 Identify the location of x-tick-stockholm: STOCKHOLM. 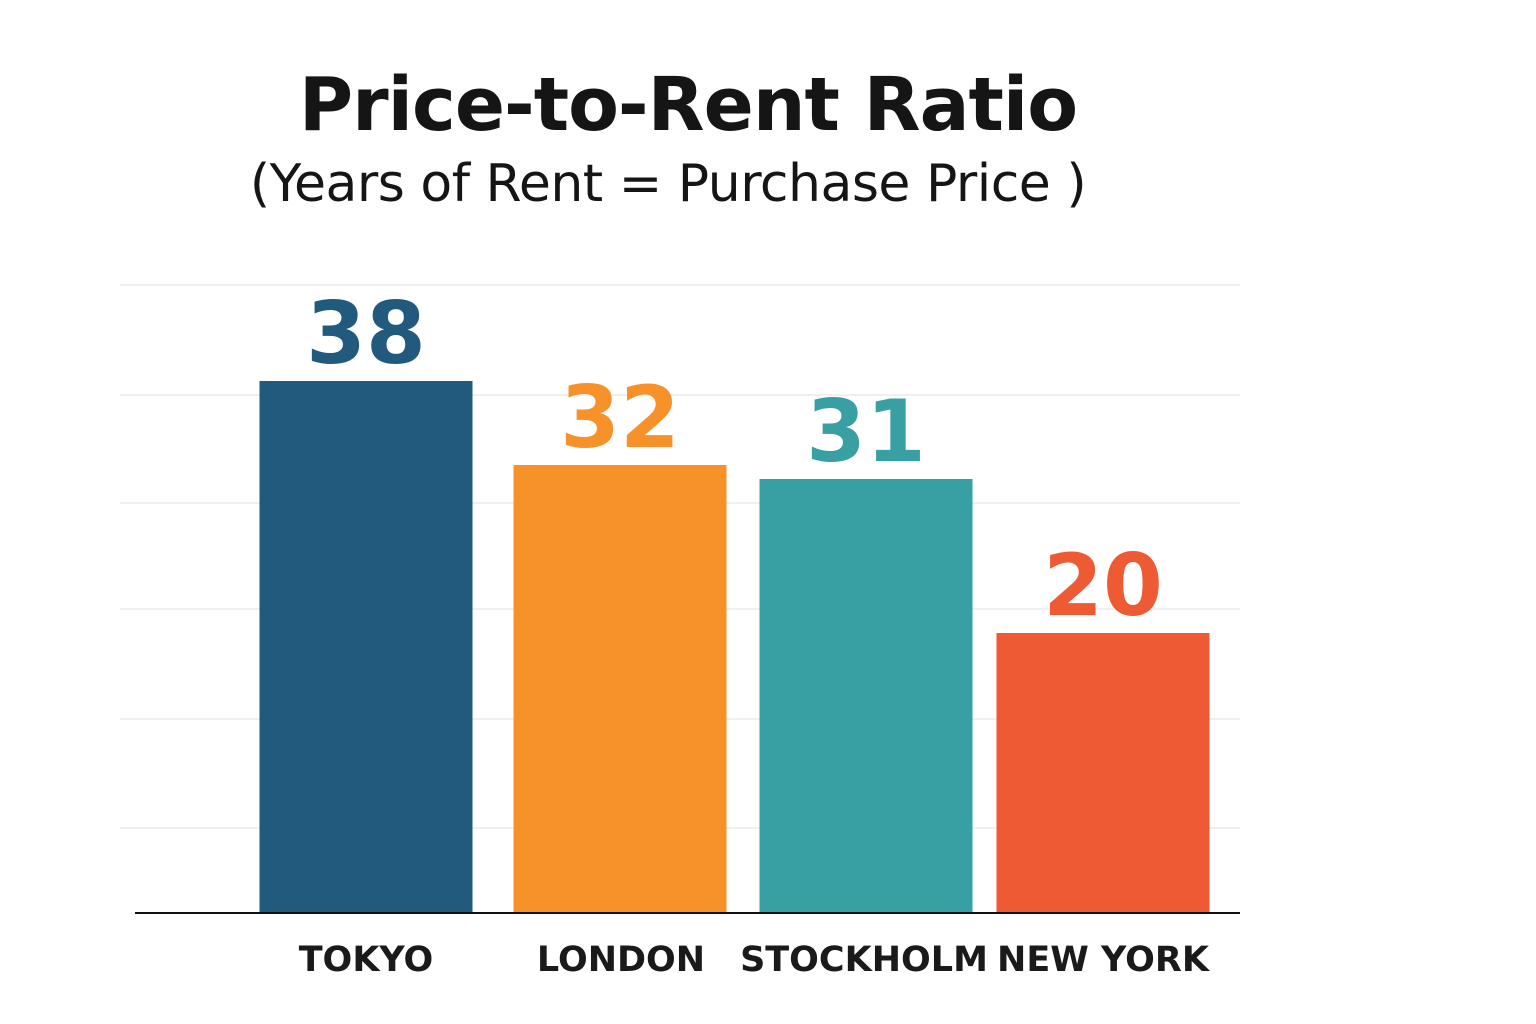
(864, 960).